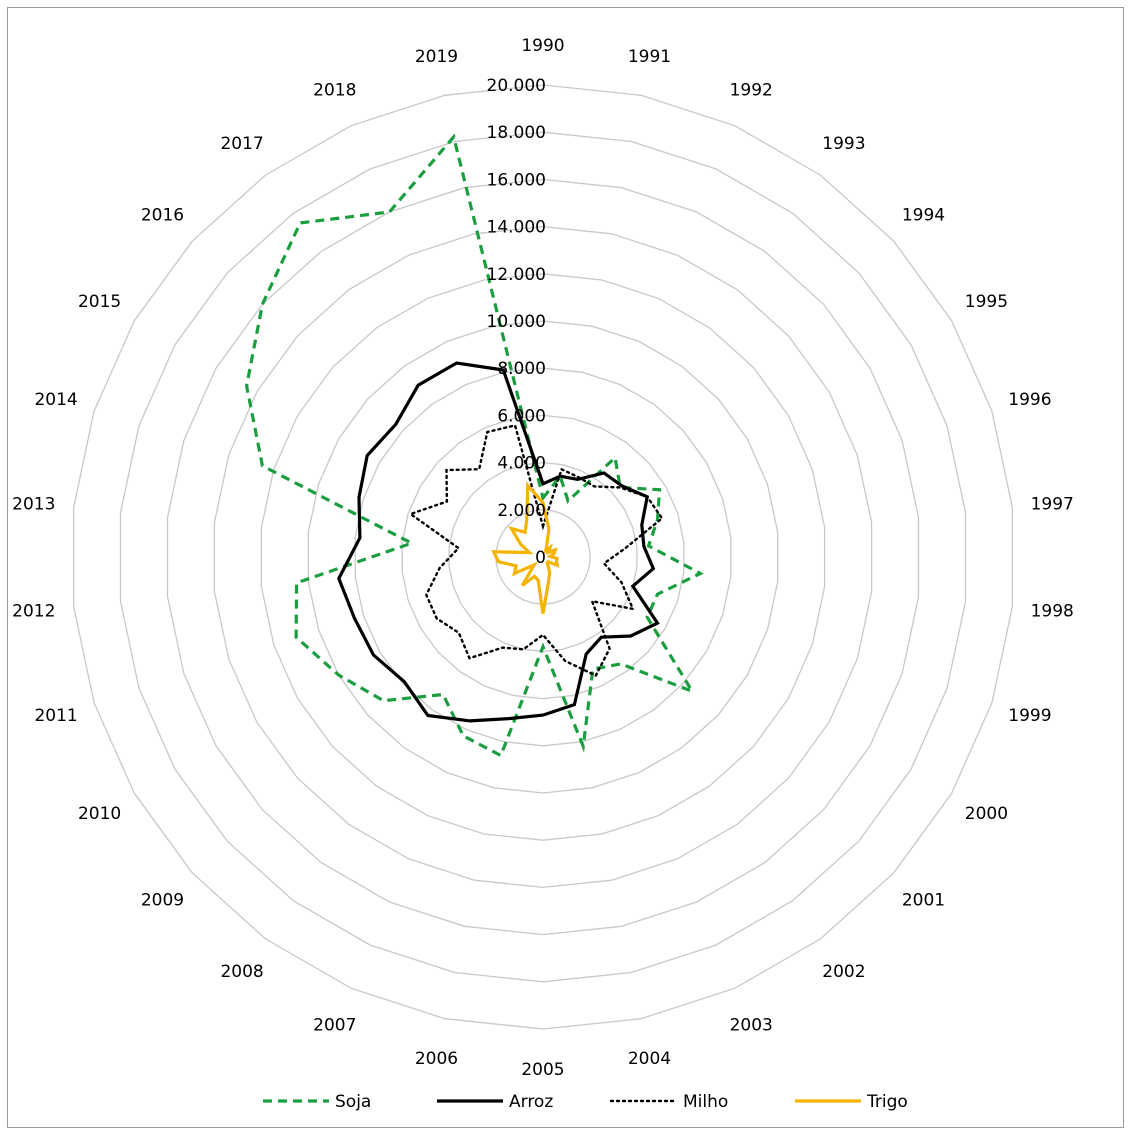  I want to click on category-label: 2014, so click(55, 400).